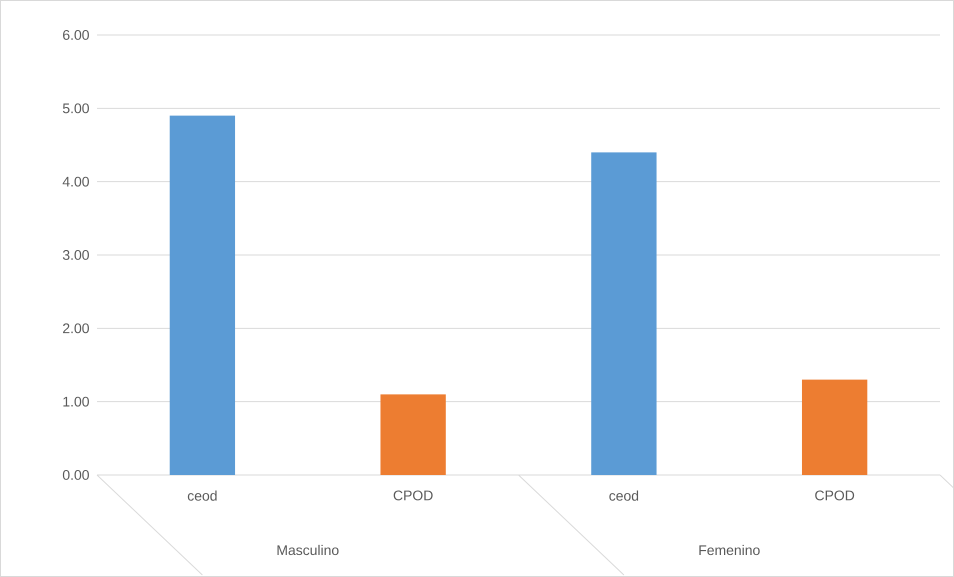  Describe the element at coordinates (76, 328) in the screenshot. I see `y-tick-label: 2.00` at that location.